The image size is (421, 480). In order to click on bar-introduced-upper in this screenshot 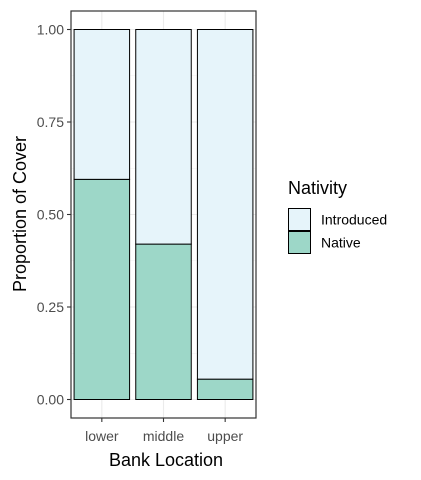, I will do `click(225, 204)`.